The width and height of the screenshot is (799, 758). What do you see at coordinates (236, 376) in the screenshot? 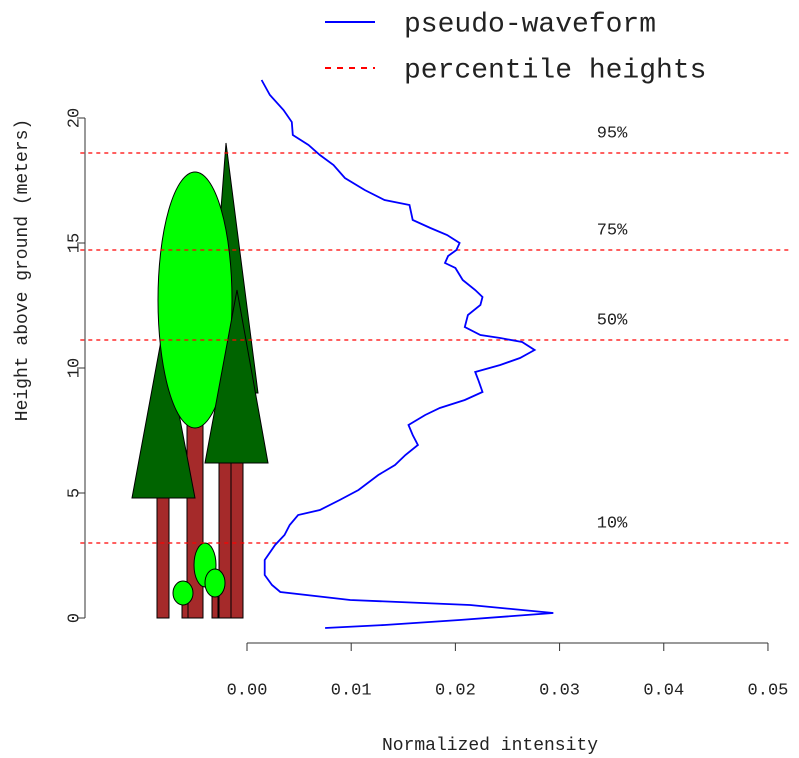
I see `conifer-crown` at bounding box center [236, 376].